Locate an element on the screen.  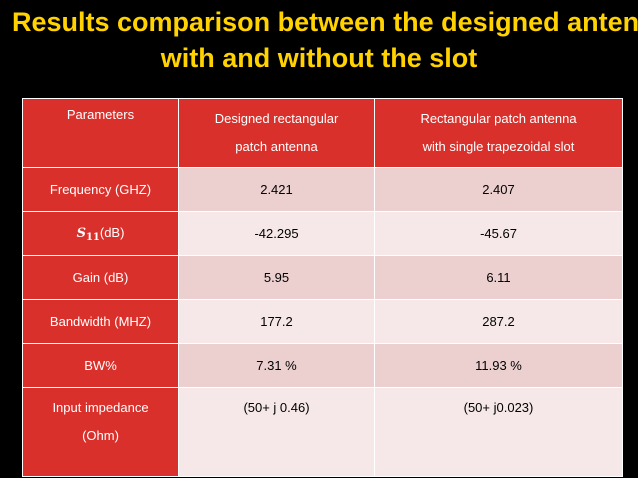
cell-designed: -42.295 is located at coordinates (276, 233).